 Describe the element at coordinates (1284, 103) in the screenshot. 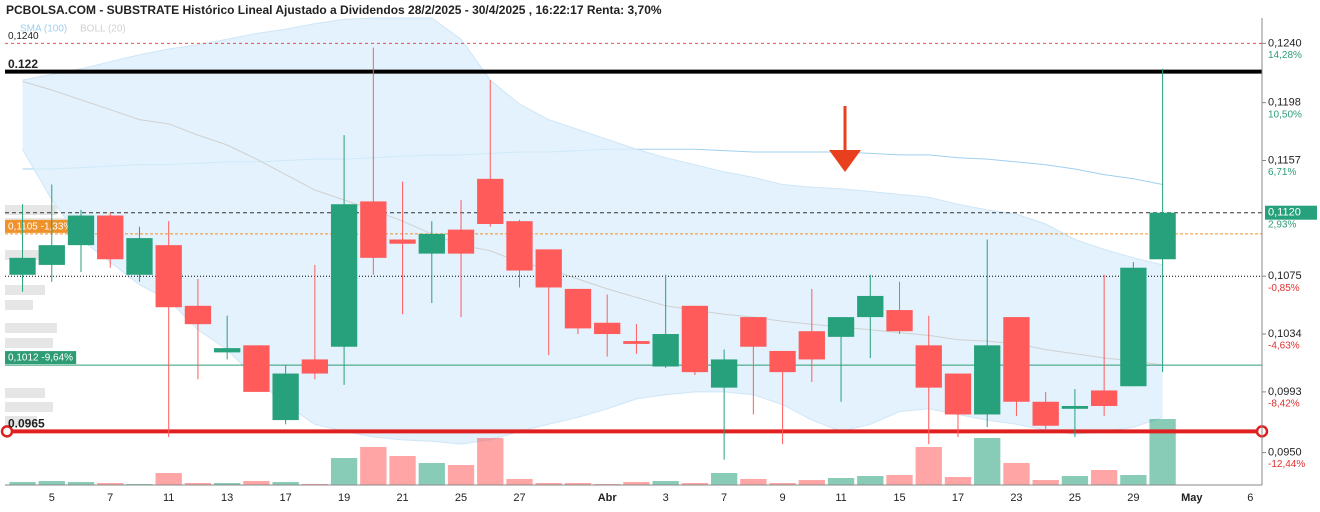

I see `y-tick-label: 0,1198` at that location.